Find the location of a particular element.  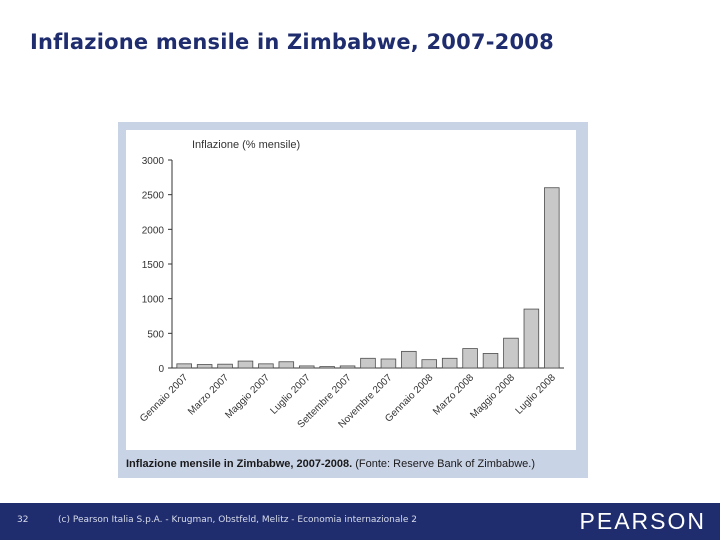

x-tick-label: Maggio 2007 is located at coordinates (247, 396).